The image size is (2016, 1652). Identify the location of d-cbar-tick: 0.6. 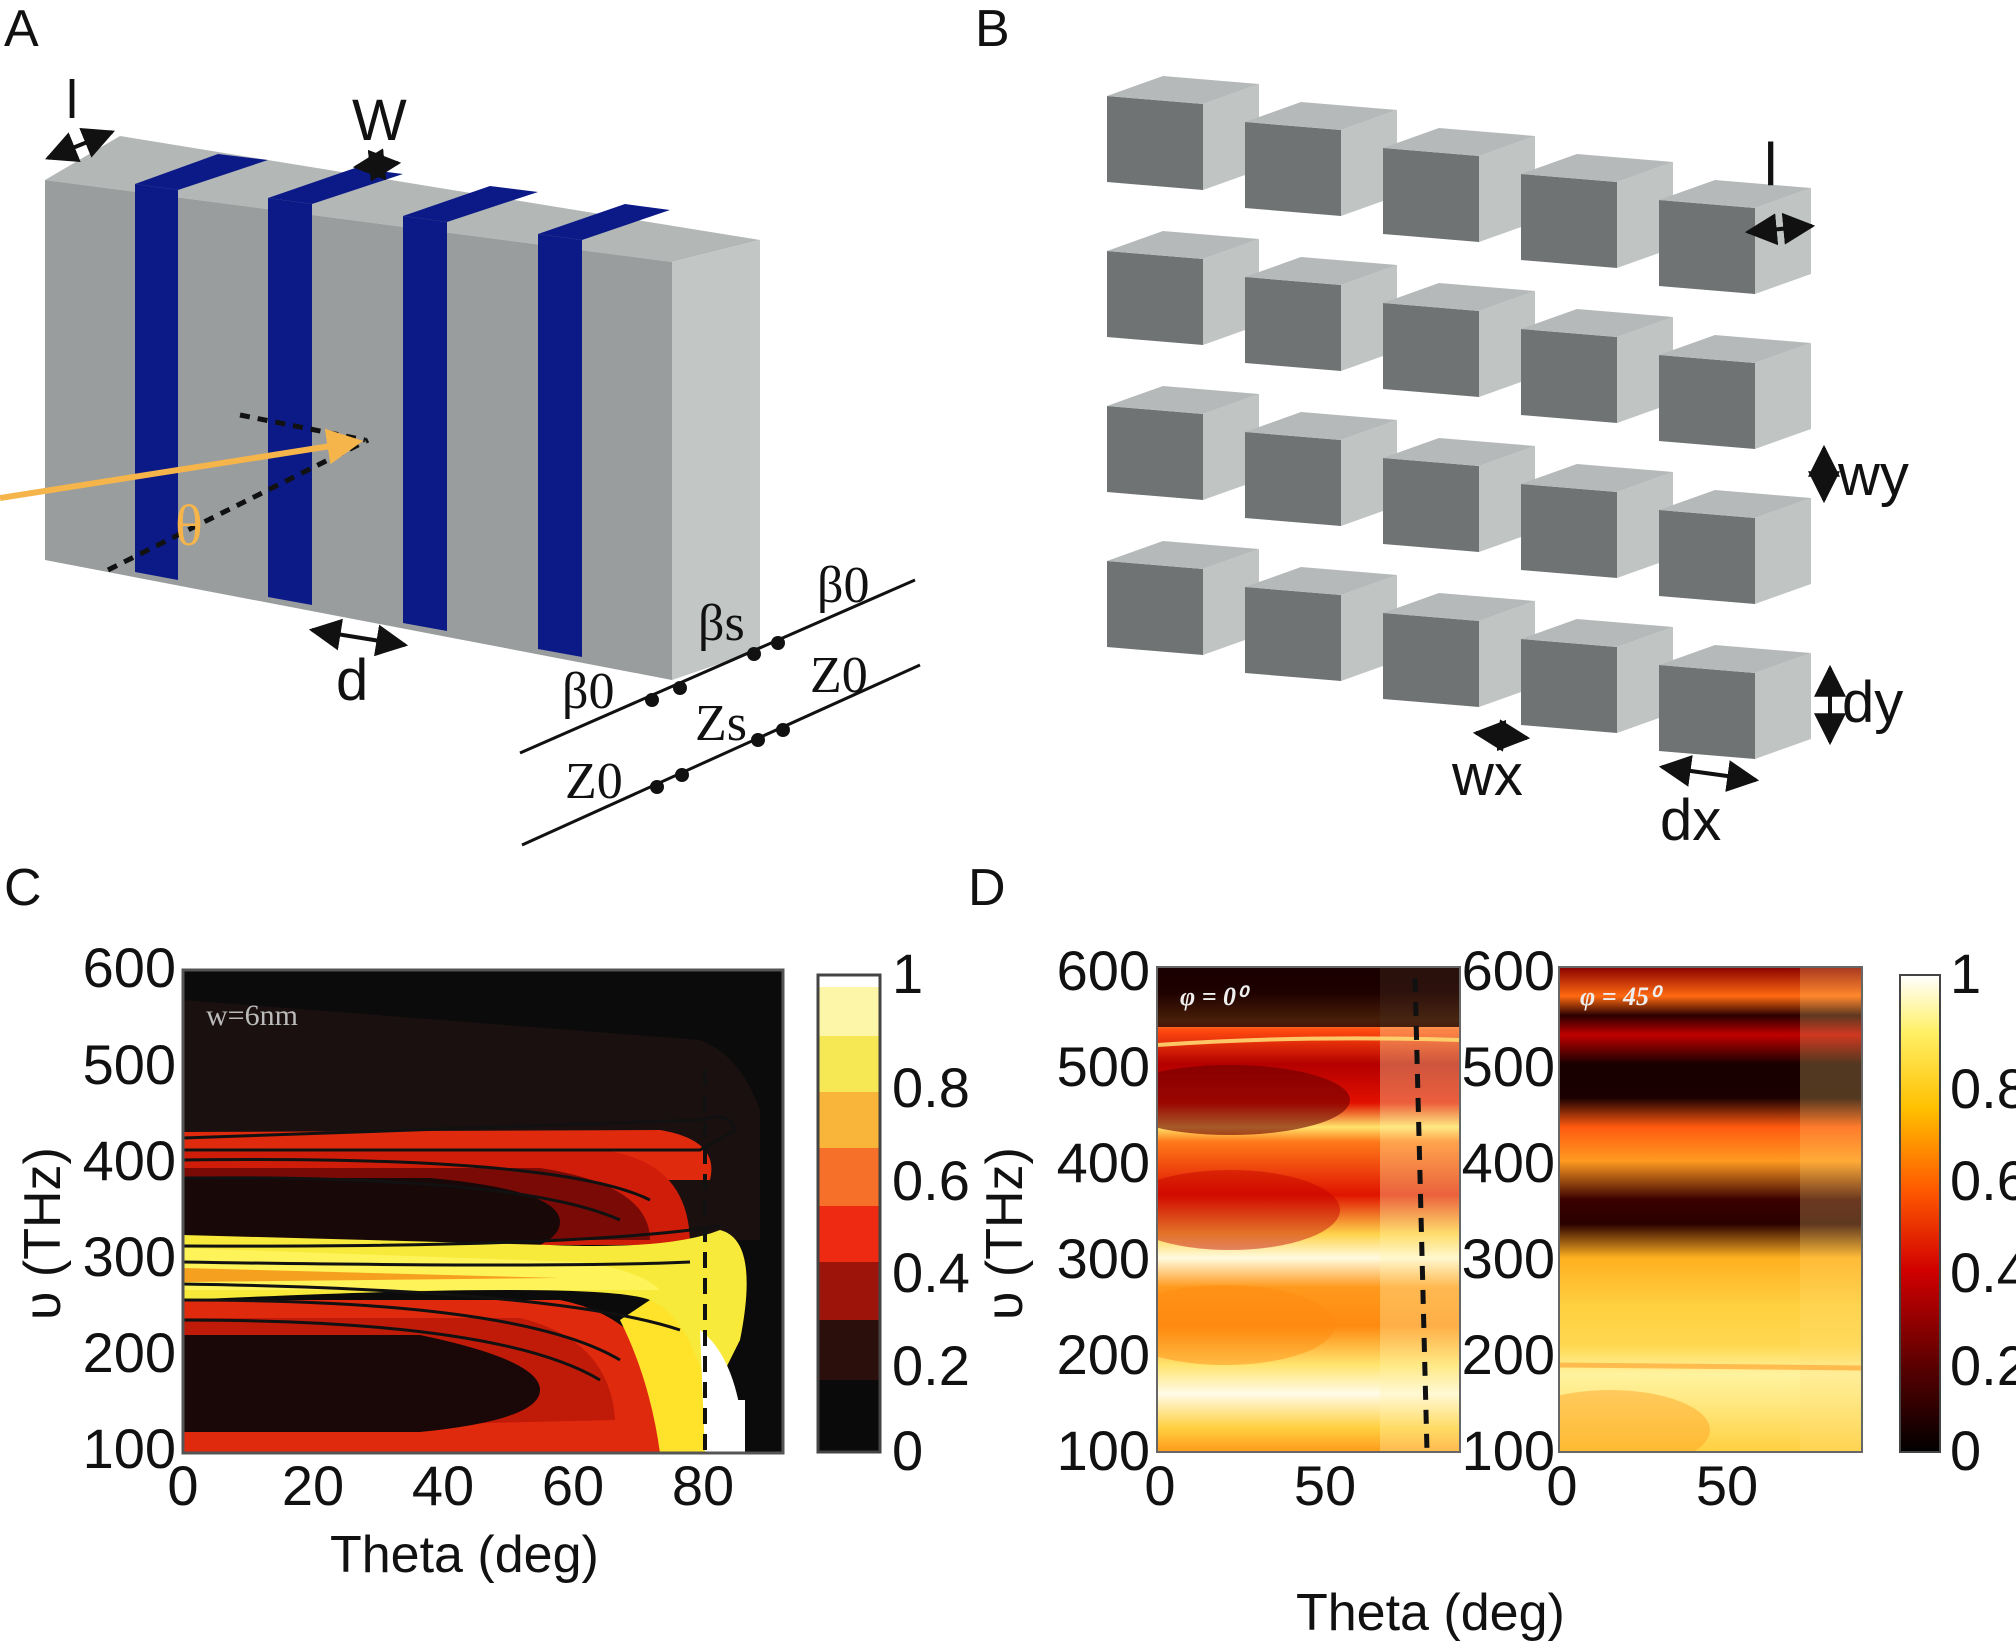
(1983, 1180).